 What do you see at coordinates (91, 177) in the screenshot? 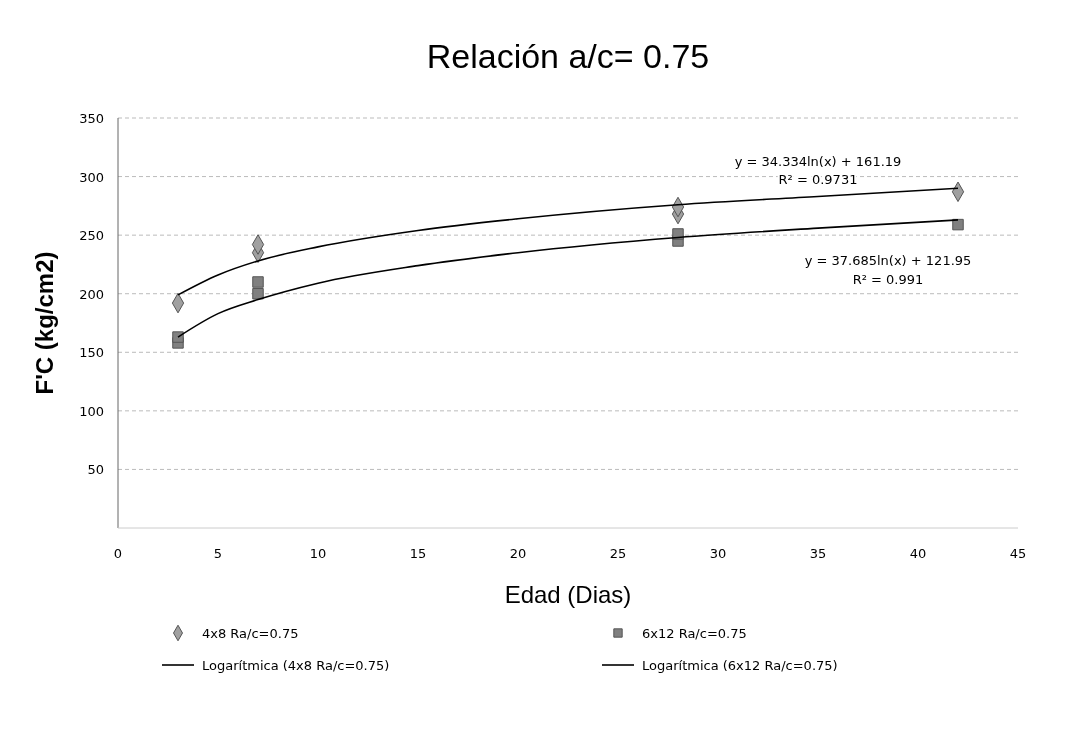
I see `y-tick-label: 300` at bounding box center [91, 177].